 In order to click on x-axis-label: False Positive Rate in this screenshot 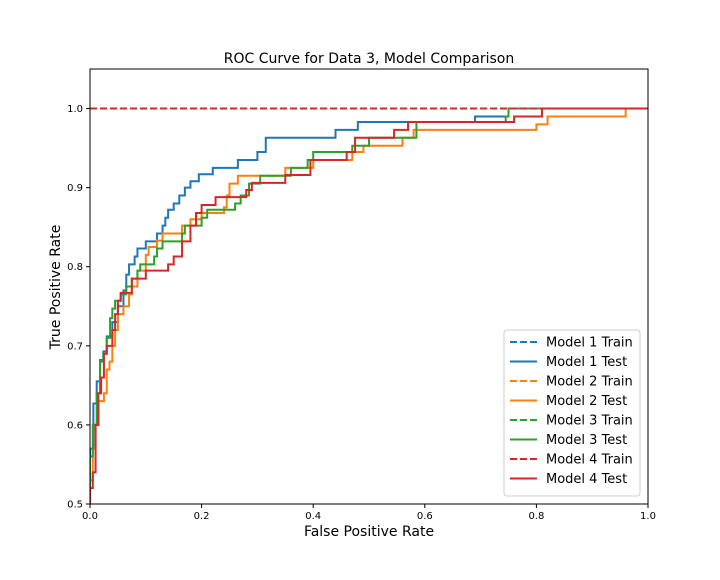, I will do `click(369, 532)`.